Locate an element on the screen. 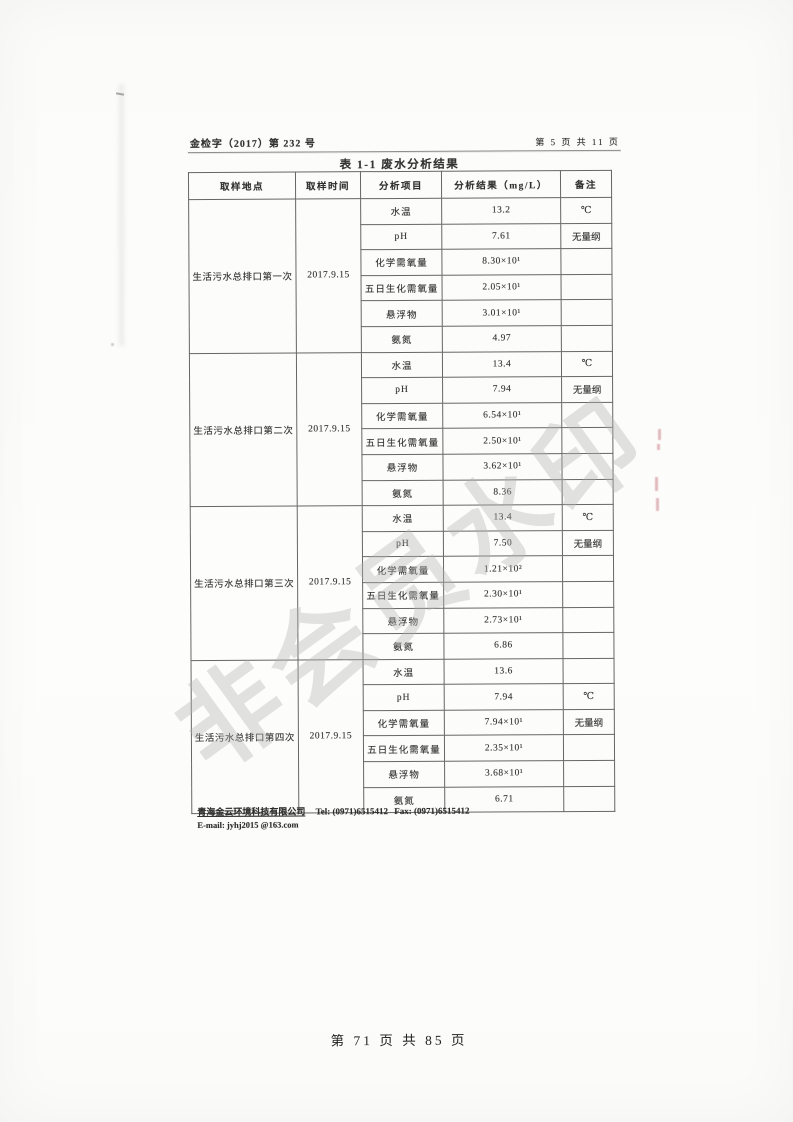 The width and height of the screenshot is (793, 1122). scan-edge-dot is located at coordinates (112, 344).